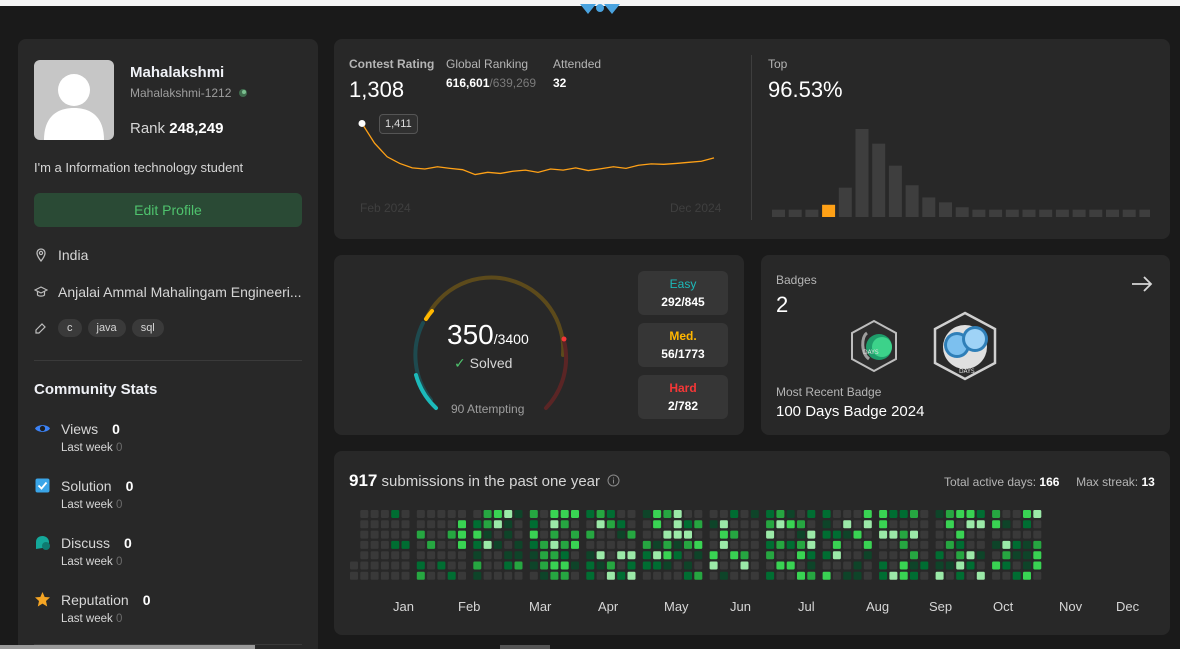 Image resolution: width=1180 pixels, height=649 pixels. Describe the element at coordinates (127, 647) in the screenshot. I see `scrollbar-thumb` at that location.